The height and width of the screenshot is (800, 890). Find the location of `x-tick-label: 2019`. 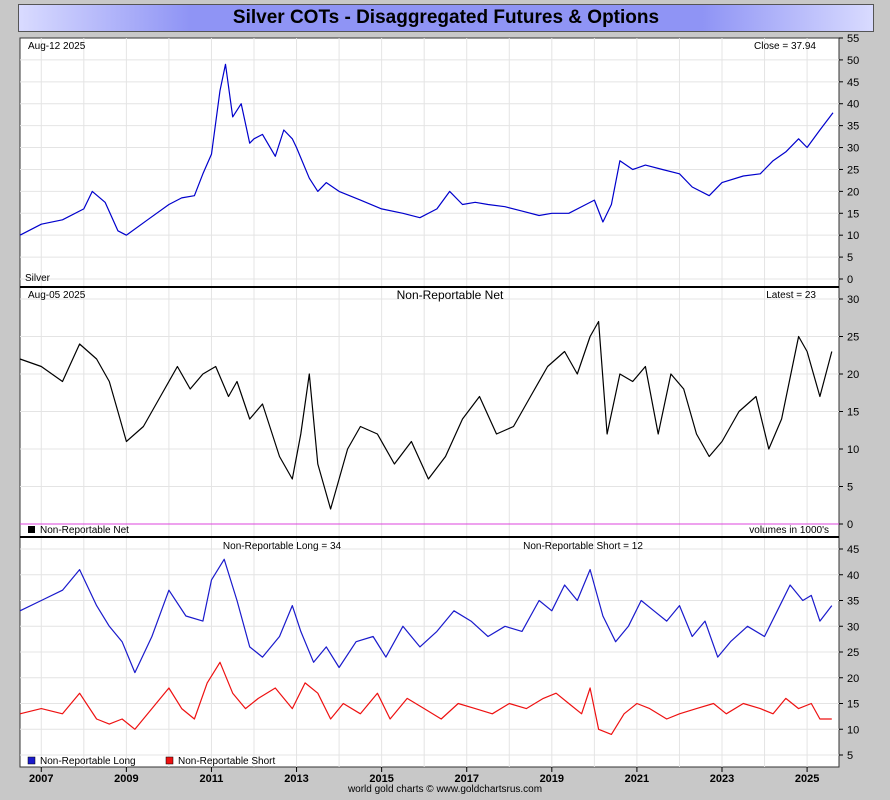

x-tick-label: 2019 is located at coordinates (552, 779).